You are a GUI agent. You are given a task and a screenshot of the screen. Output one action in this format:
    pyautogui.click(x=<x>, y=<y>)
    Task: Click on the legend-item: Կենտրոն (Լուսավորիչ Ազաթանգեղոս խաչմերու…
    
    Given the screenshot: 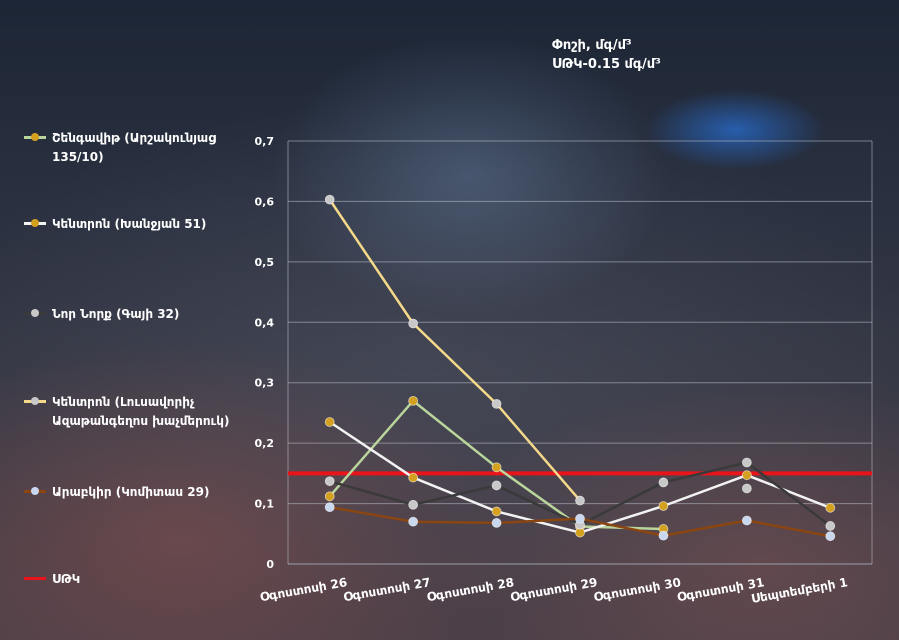 What is the action you would take?
    pyautogui.click(x=140, y=412)
    